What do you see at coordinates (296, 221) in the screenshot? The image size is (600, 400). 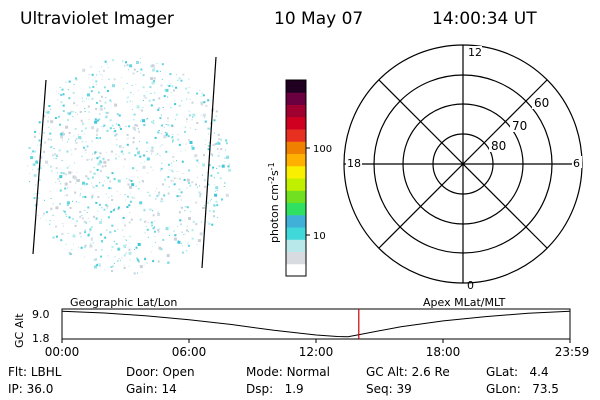 I see `colorbar-swatch` at bounding box center [296, 221].